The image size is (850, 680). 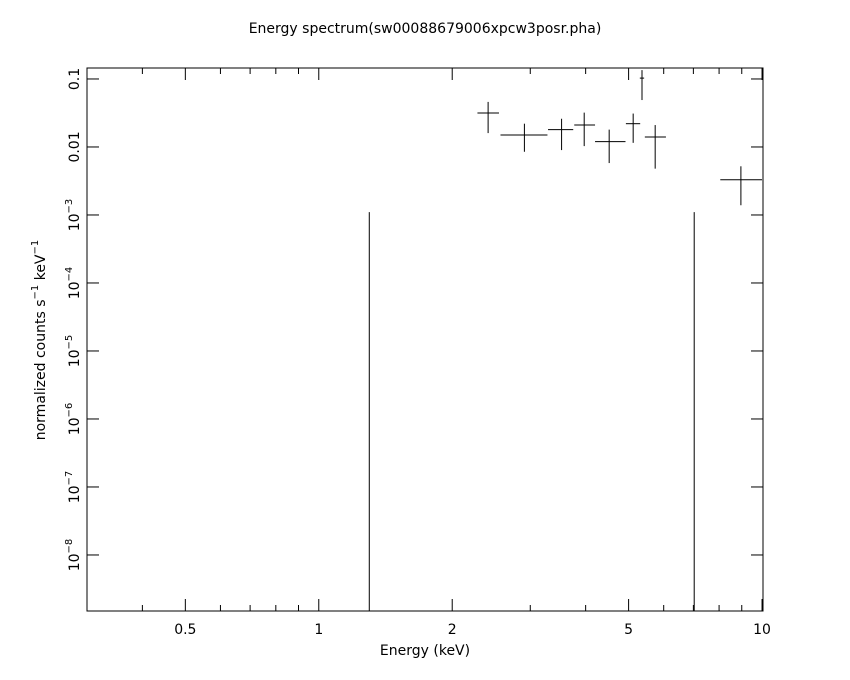 What do you see at coordinates (69, 478) in the screenshot?
I see `y-tick-exp: −7` at bounding box center [69, 478].